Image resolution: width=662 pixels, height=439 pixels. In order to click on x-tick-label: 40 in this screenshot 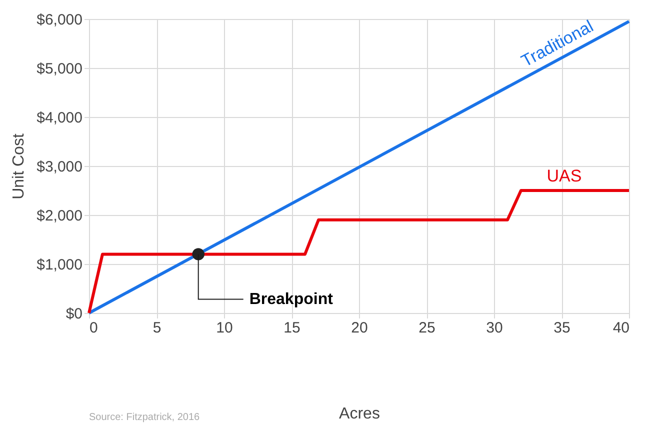, I will do `click(621, 328)`.